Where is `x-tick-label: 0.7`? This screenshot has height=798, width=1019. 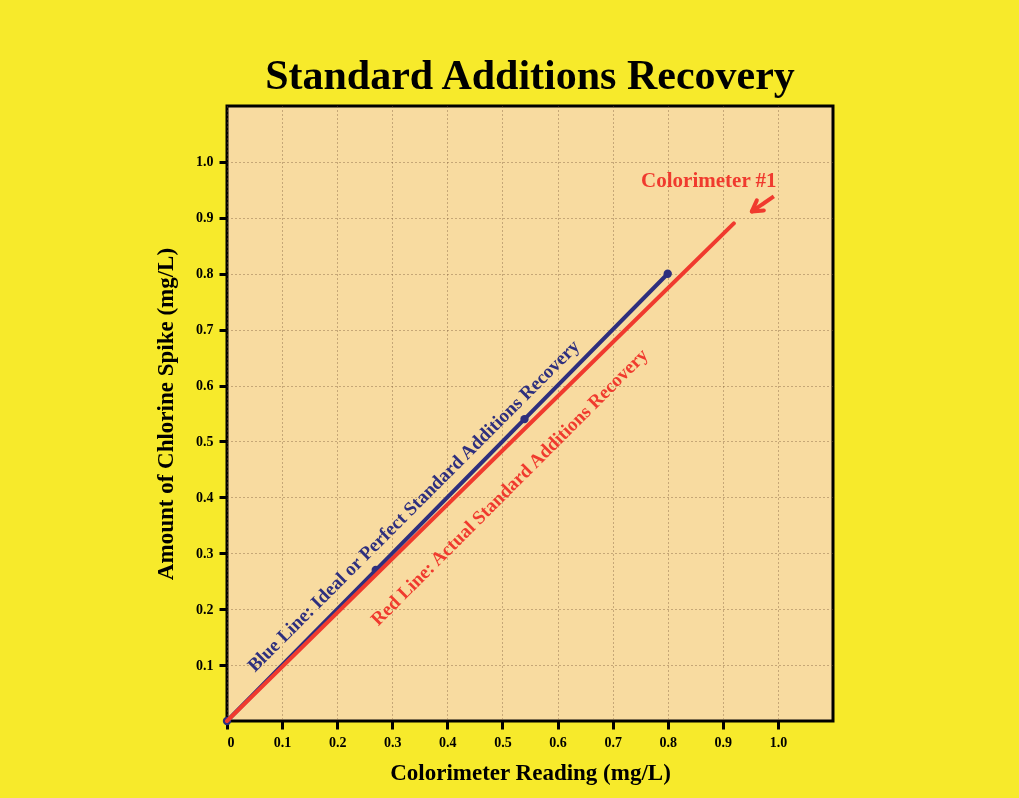
x-tick-label: 0.7 is located at coordinates (613, 742).